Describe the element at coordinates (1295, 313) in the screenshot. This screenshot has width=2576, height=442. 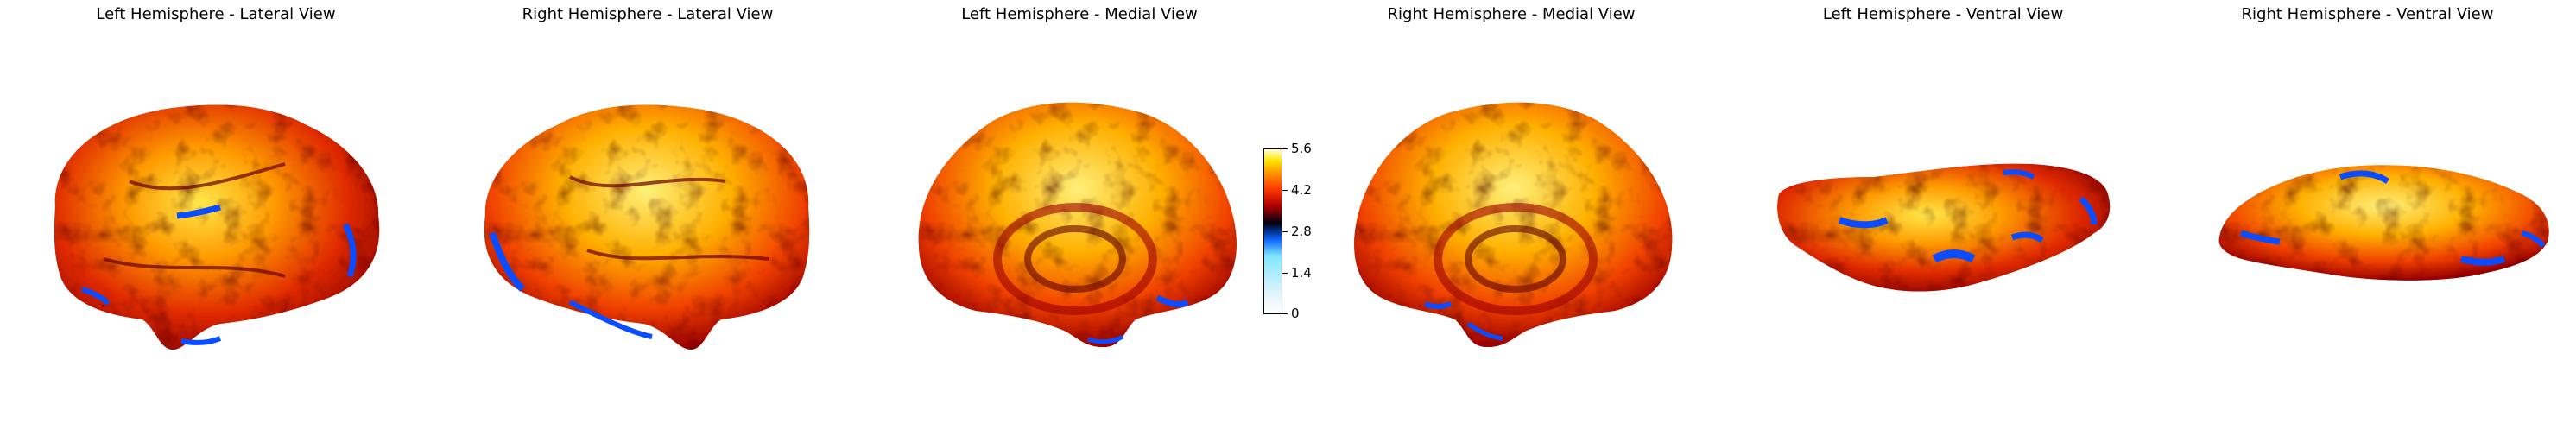
I see `colorbar-tick-label: 0` at that location.